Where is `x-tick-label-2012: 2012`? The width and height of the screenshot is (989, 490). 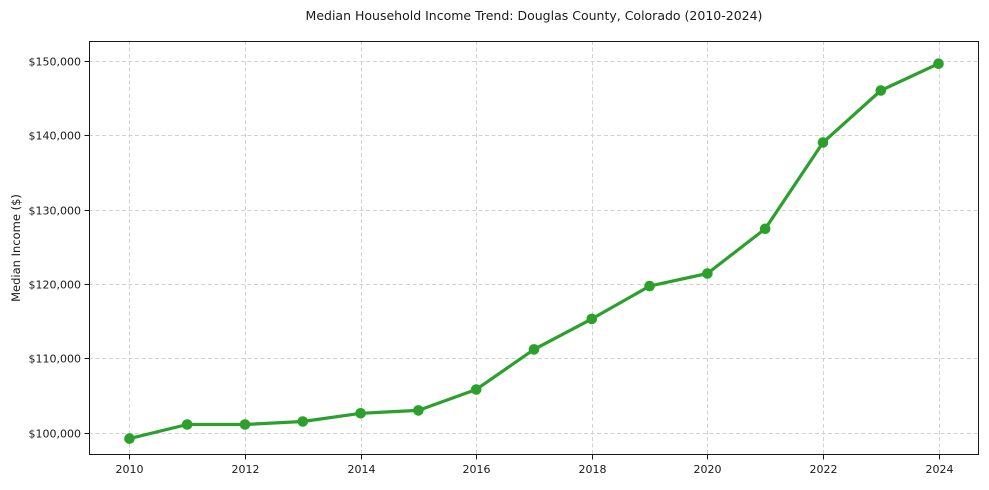
x-tick-label-2012: 2012 is located at coordinates (246, 469).